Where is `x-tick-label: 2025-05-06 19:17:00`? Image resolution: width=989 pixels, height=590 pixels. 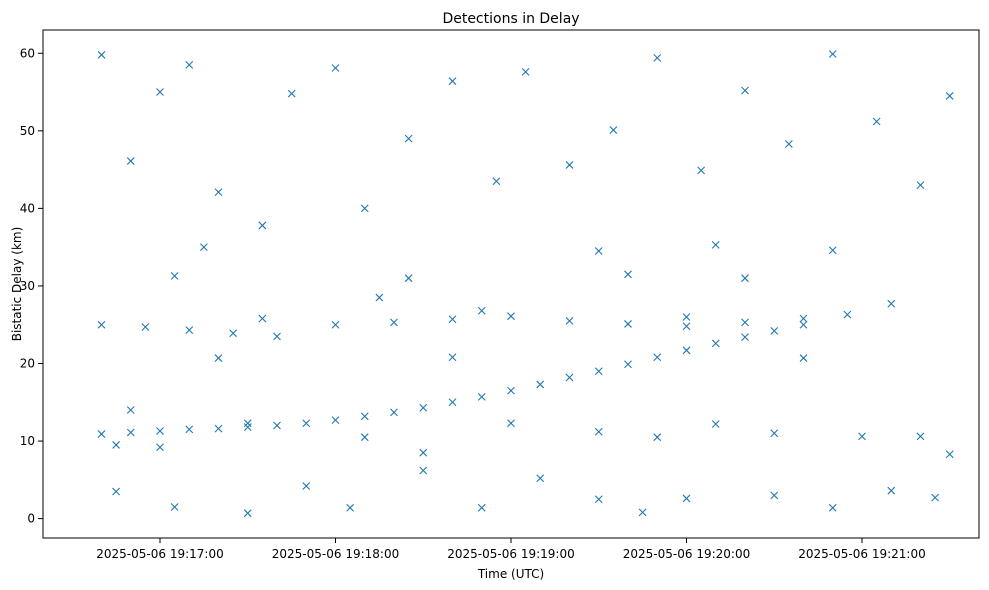
x-tick-label: 2025-05-06 19:17:00 is located at coordinates (159, 554).